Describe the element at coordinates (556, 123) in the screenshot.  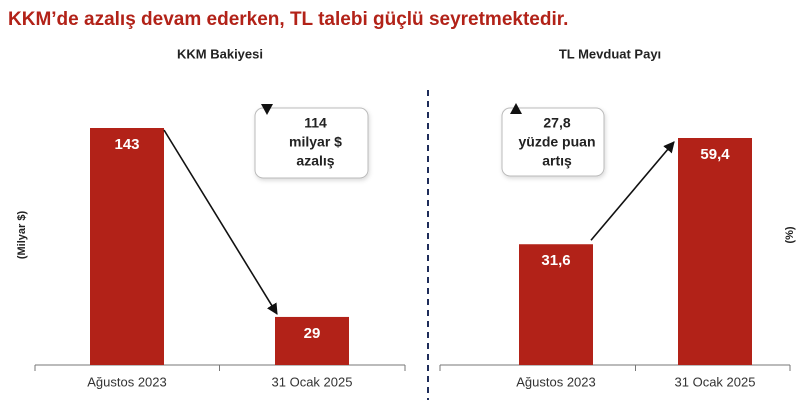
I see `annotation-text: 27,8` at that location.